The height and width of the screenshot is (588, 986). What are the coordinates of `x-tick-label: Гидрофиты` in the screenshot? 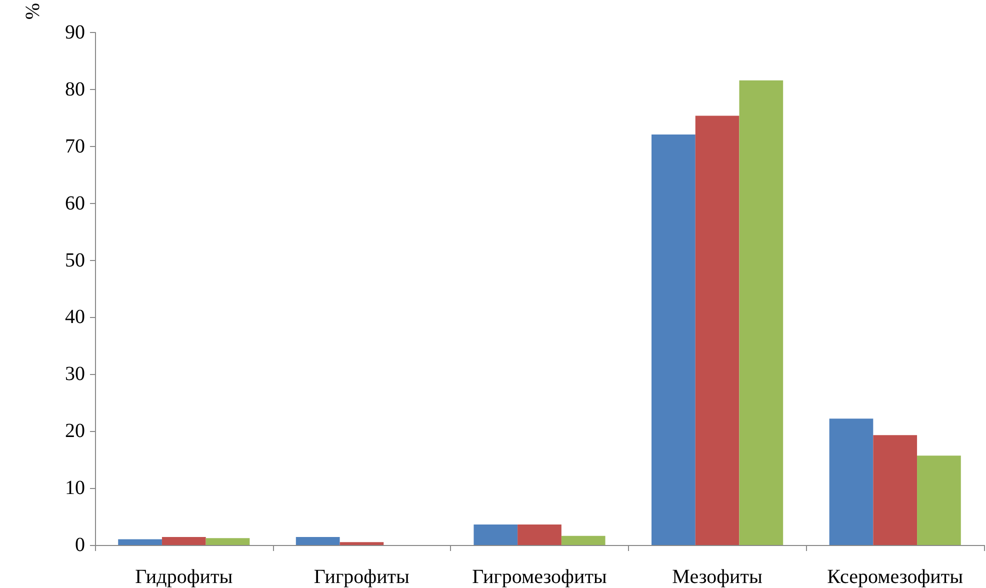 It's located at (184, 577).